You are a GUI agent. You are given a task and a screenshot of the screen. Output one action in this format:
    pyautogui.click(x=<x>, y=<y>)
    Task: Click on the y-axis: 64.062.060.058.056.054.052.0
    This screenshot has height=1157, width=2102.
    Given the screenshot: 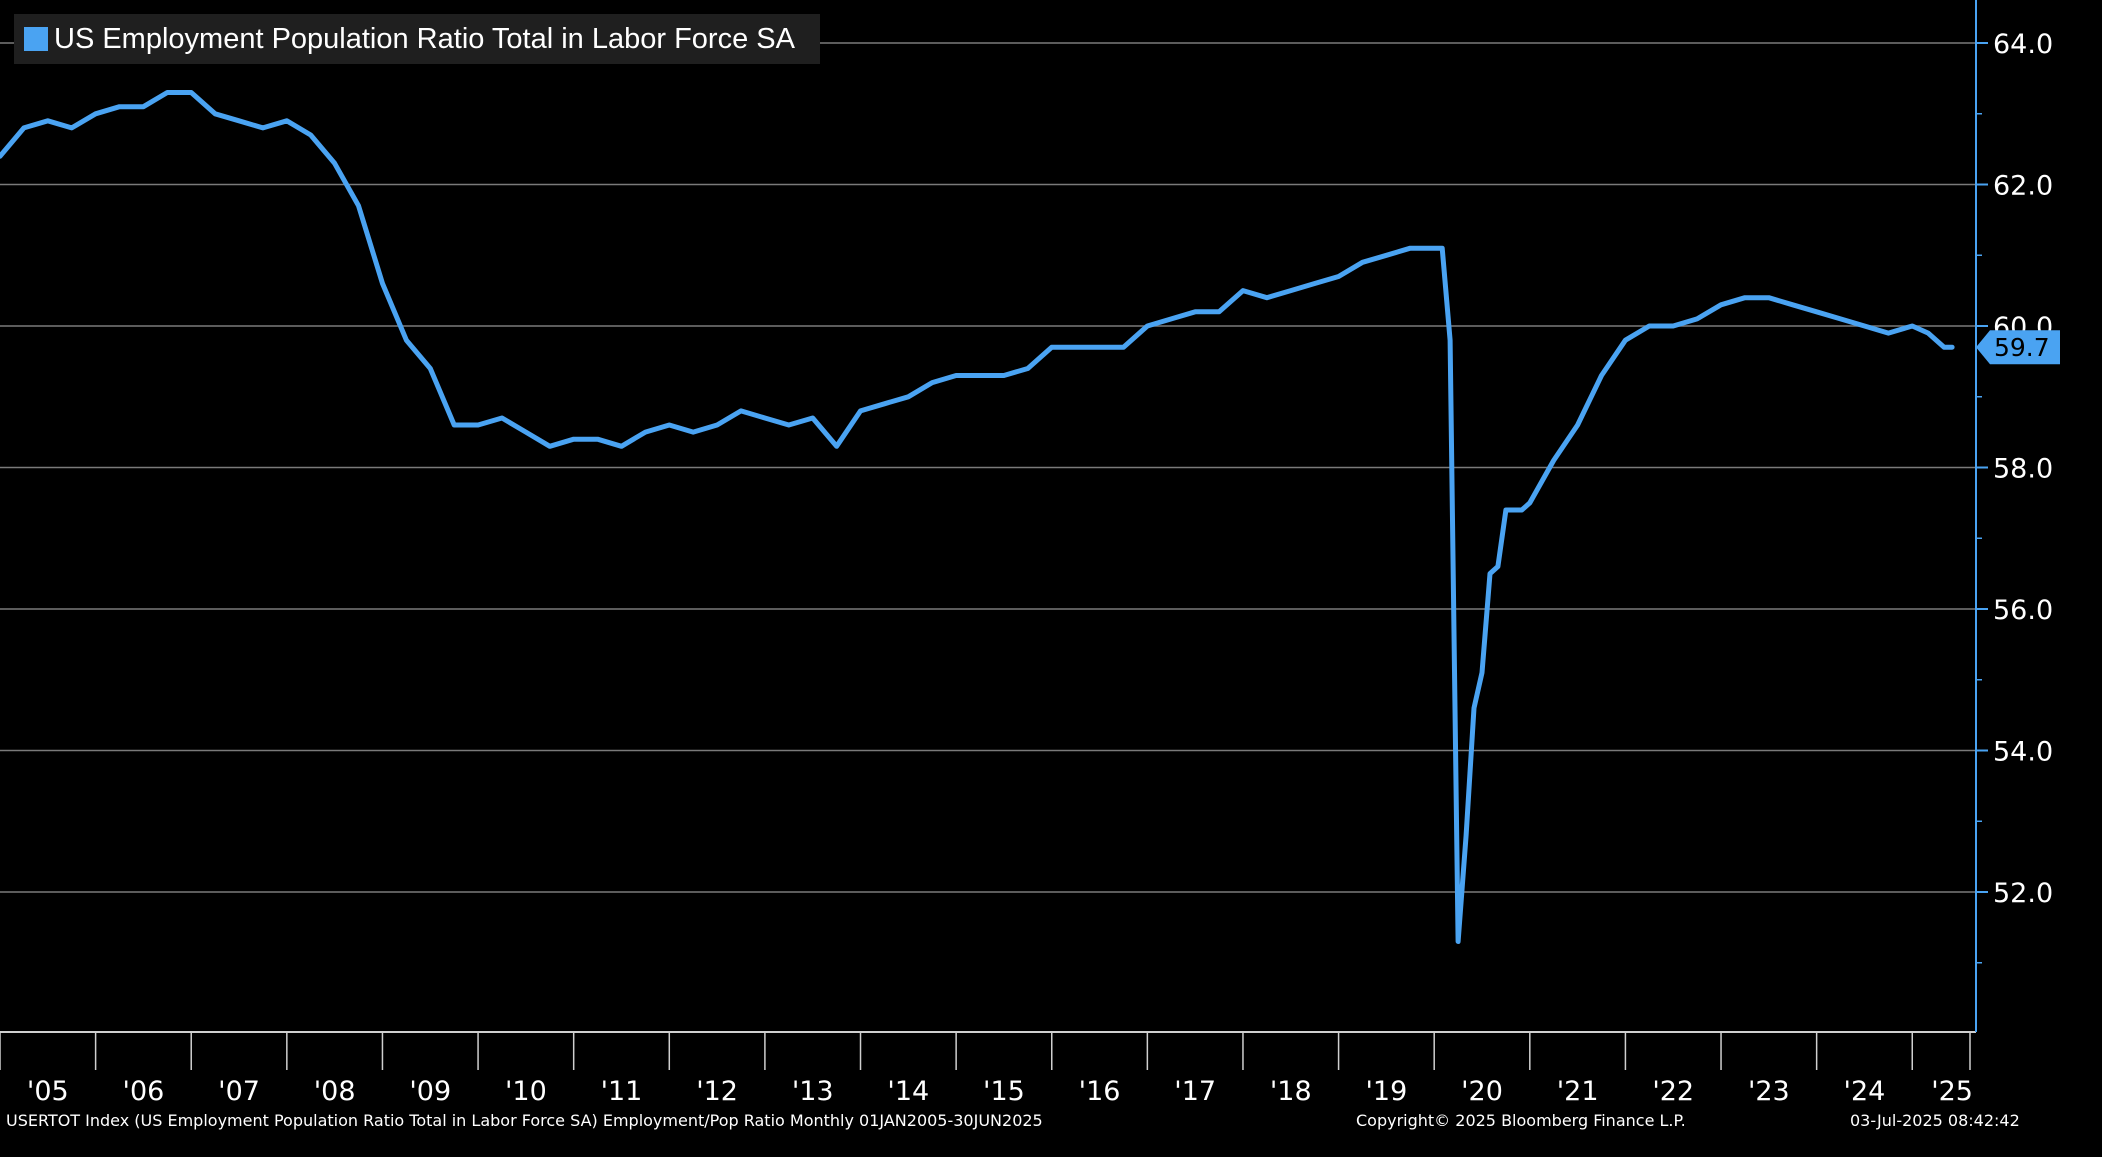 What is the action you would take?
    pyautogui.click(x=2014, y=516)
    